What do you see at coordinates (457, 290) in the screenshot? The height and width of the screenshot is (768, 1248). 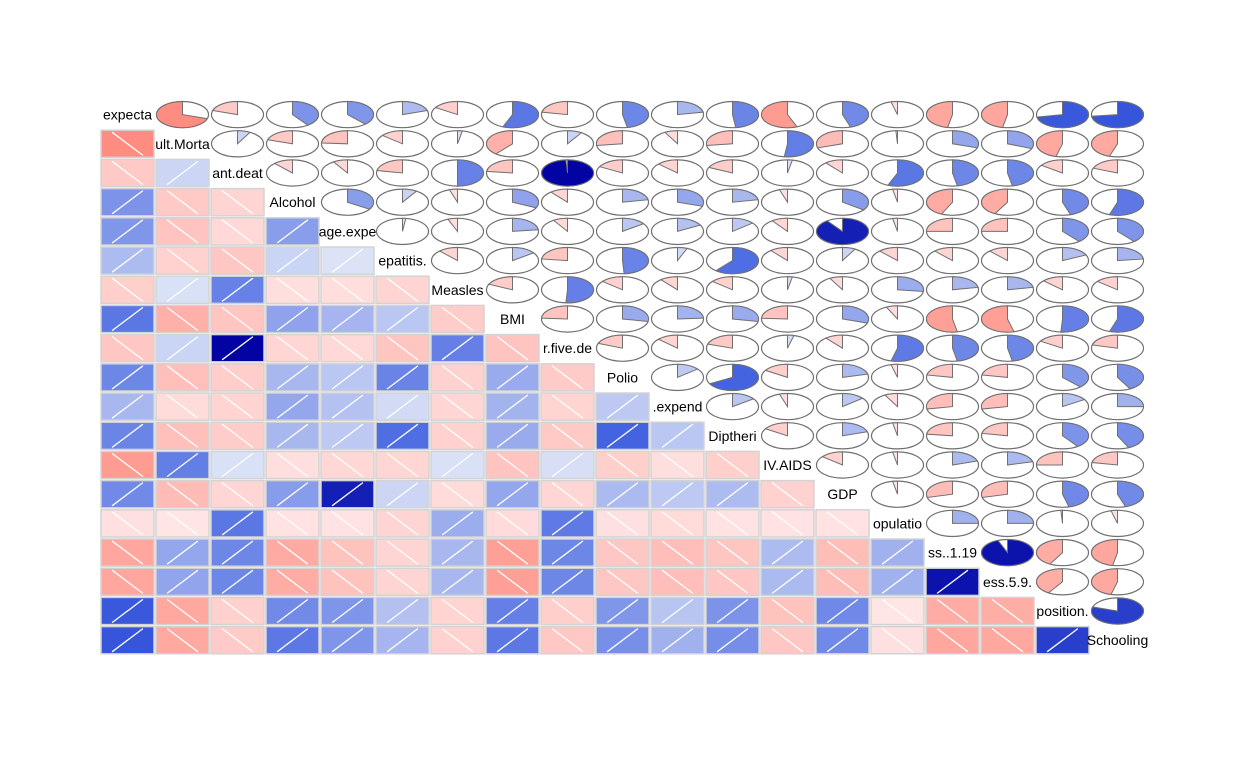 I see `diagonal-label-7: Measles` at bounding box center [457, 290].